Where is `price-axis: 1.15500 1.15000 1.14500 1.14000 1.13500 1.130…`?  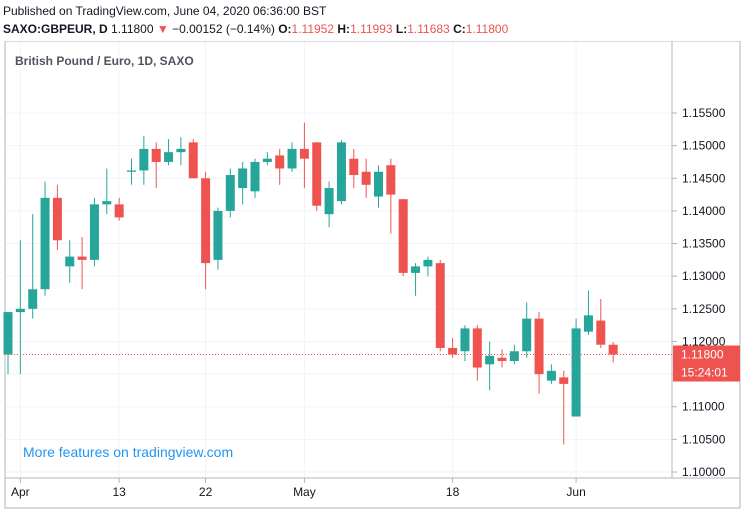 price-axis: 1.15500 1.15000 1.14500 1.14000 1.13500 1.130… is located at coordinates (699, 292).